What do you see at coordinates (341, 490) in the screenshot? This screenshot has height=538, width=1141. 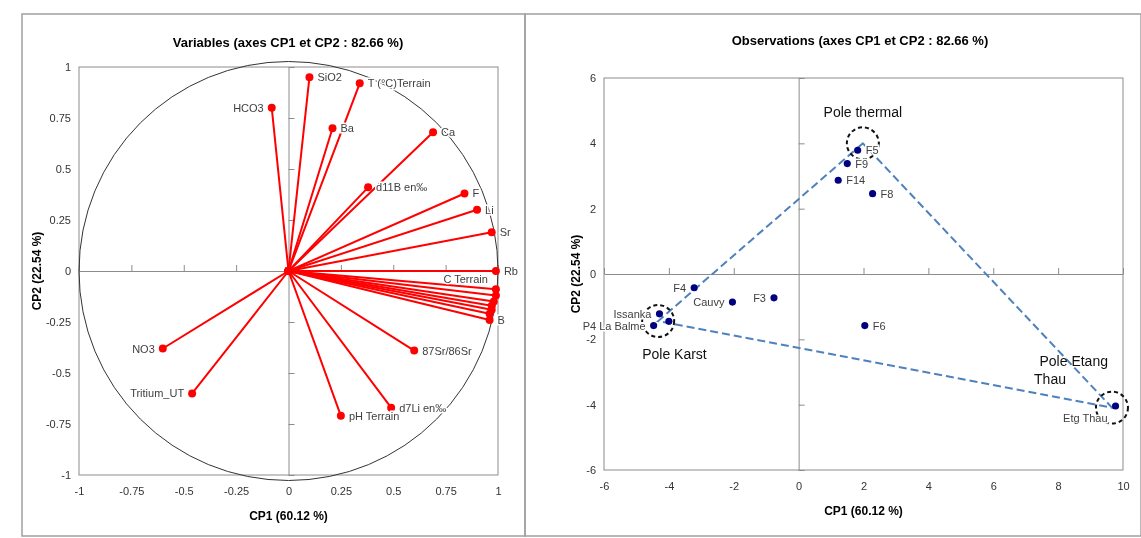 I see `x-tick-label: 0.25` at bounding box center [341, 490].